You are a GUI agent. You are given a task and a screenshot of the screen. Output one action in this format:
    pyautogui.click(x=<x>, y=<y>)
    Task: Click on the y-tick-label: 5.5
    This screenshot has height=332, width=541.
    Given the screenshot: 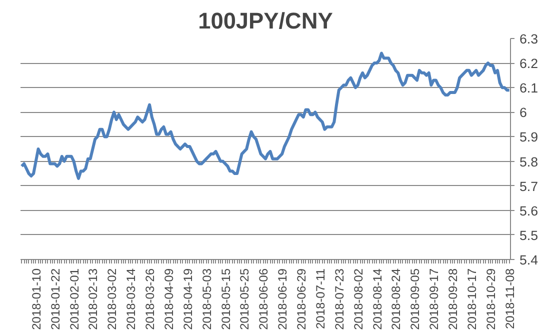 What is the action you would take?
    pyautogui.click(x=529, y=235)
    